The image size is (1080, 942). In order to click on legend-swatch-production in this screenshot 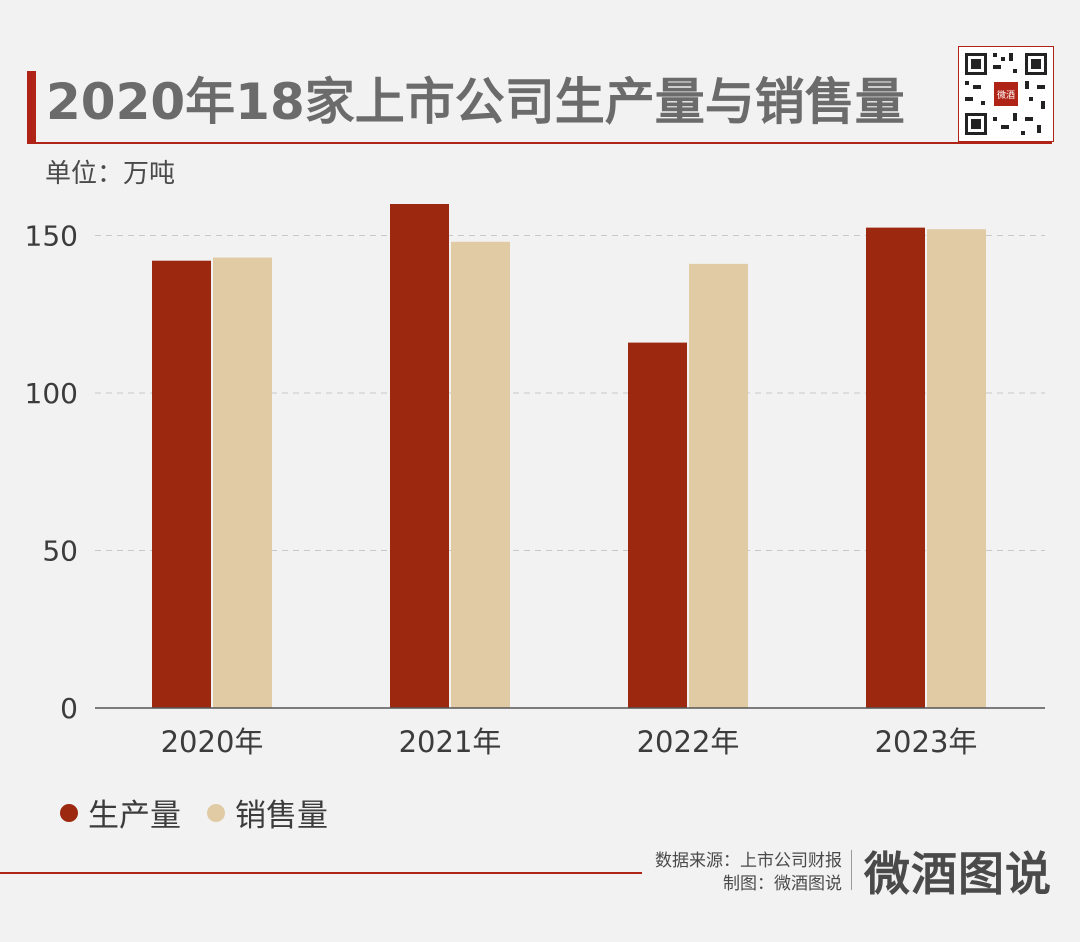, I will do `click(69, 812)`.